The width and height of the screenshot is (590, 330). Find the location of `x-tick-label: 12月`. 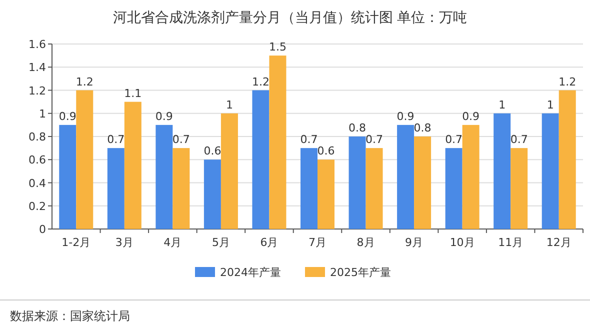

x-tick-label: 12月 is located at coordinates (559, 242).